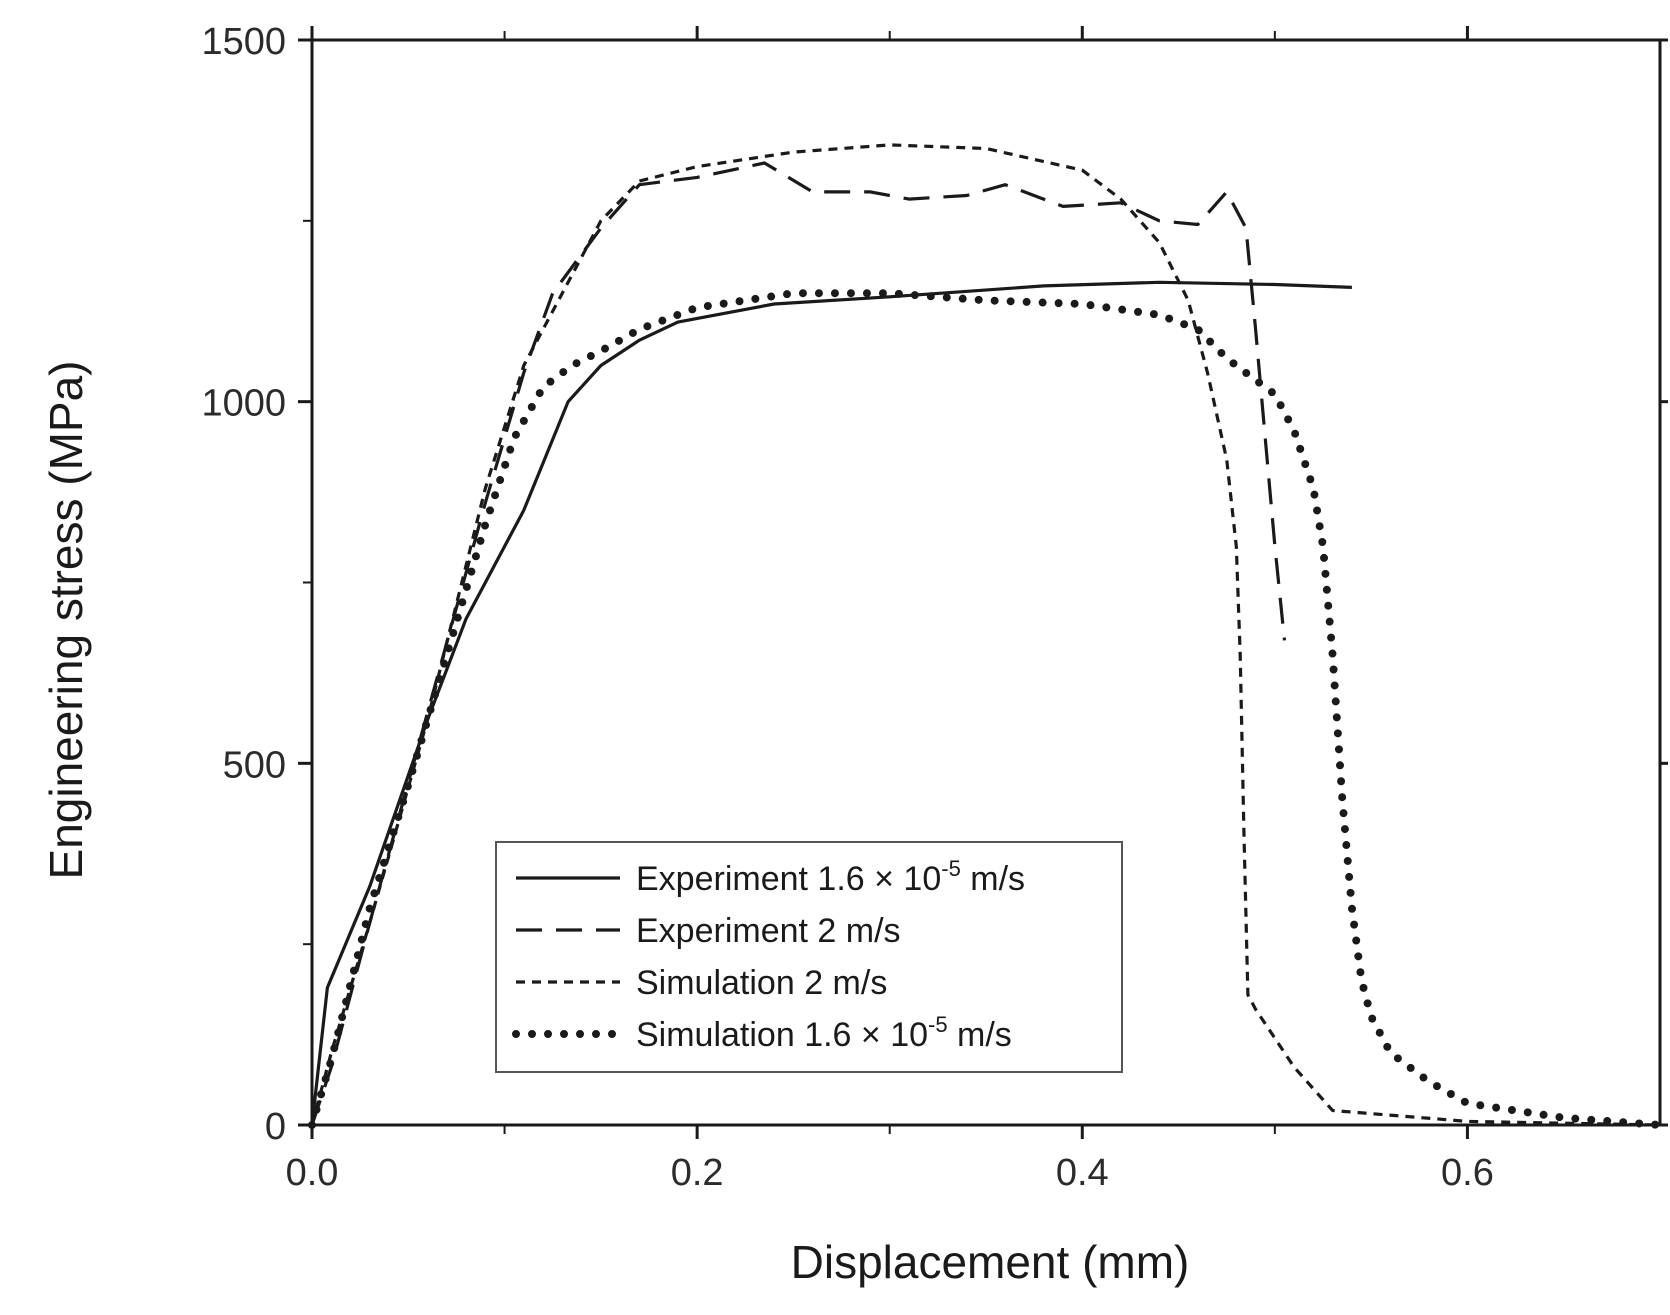  Describe the element at coordinates (990, 1262) in the screenshot. I see `x-axis-label: Displacement (mm)` at that location.